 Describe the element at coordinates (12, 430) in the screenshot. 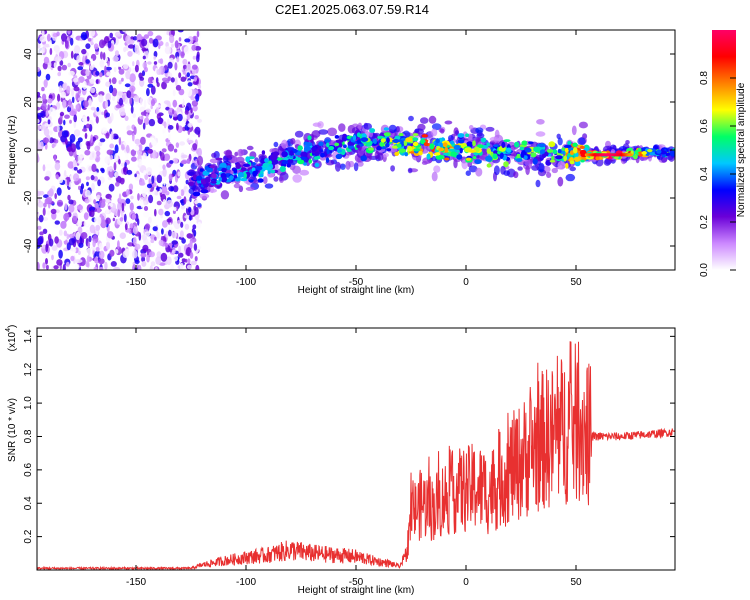

I see `snr-y-label: SNR (10 * v/v)` at that location.